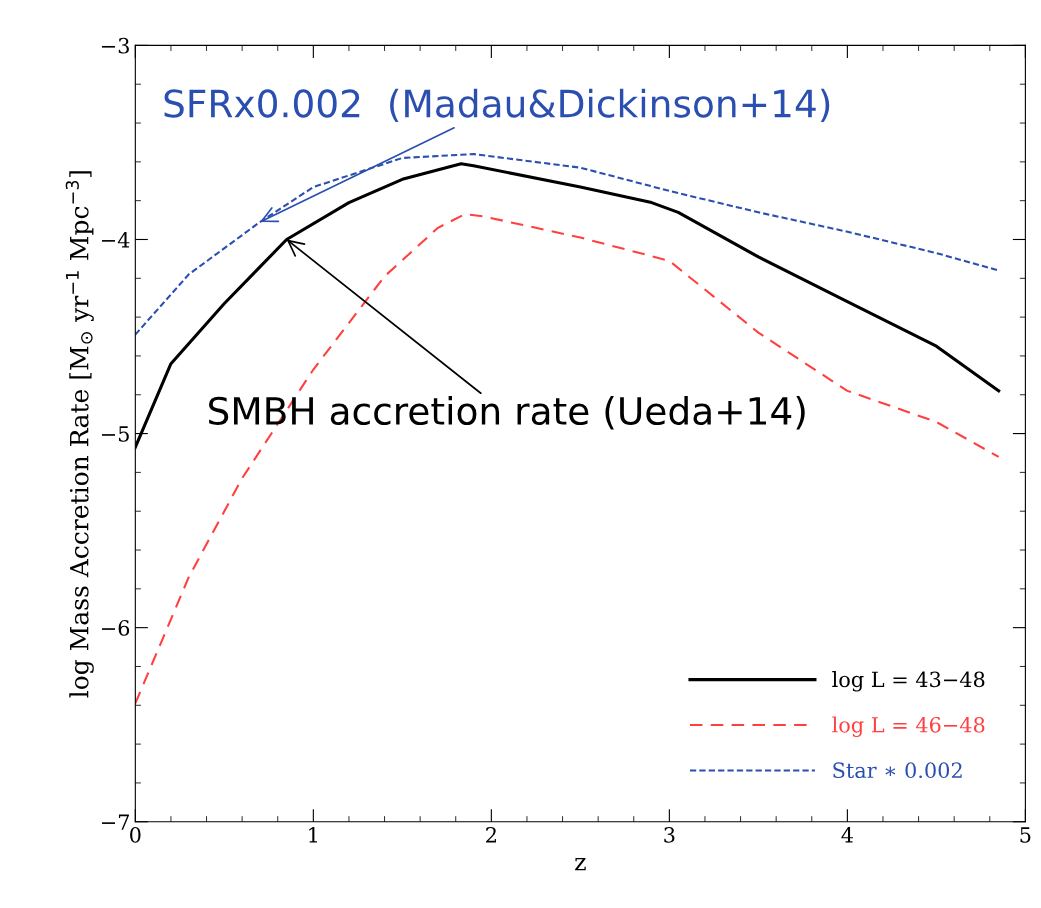  What do you see at coordinates (135, 834) in the screenshot?
I see `x-tick-label: 0` at bounding box center [135, 834].